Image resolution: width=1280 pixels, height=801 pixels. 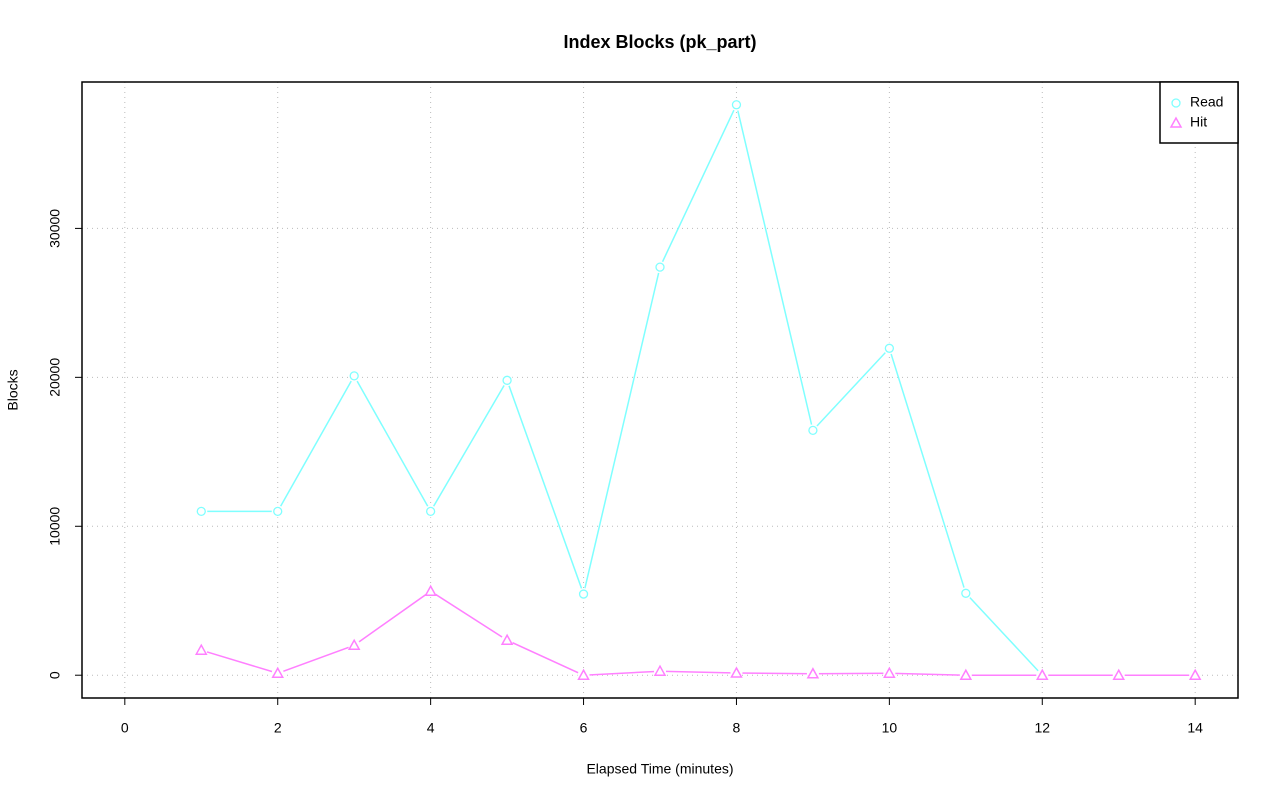 What do you see at coordinates (431, 728) in the screenshot?
I see `x-tick-label: 4` at bounding box center [431, 728].